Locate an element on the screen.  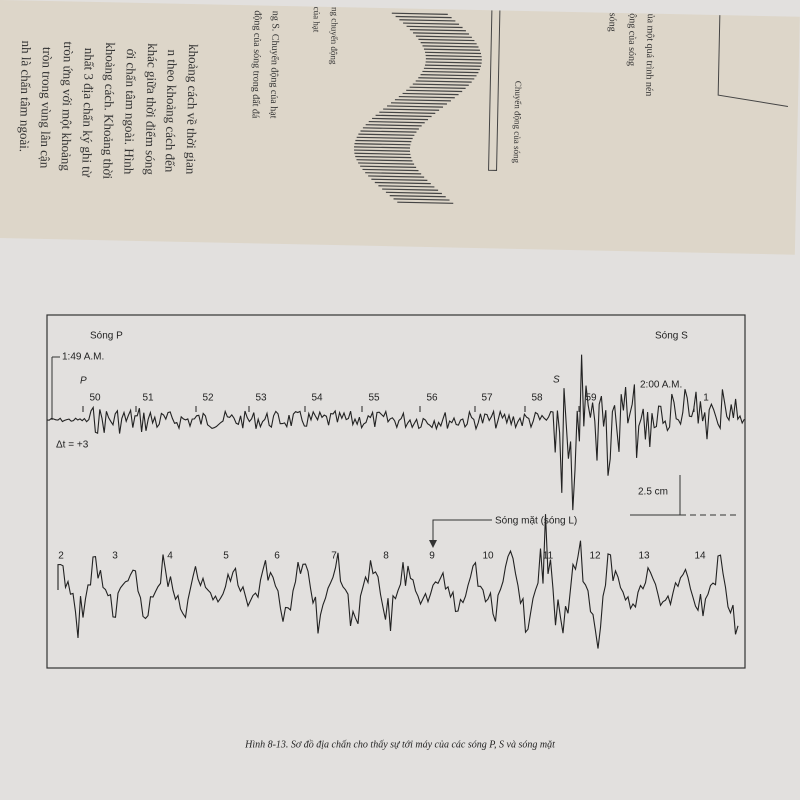
minute-label: 7 is located at coordinates (334, 556).